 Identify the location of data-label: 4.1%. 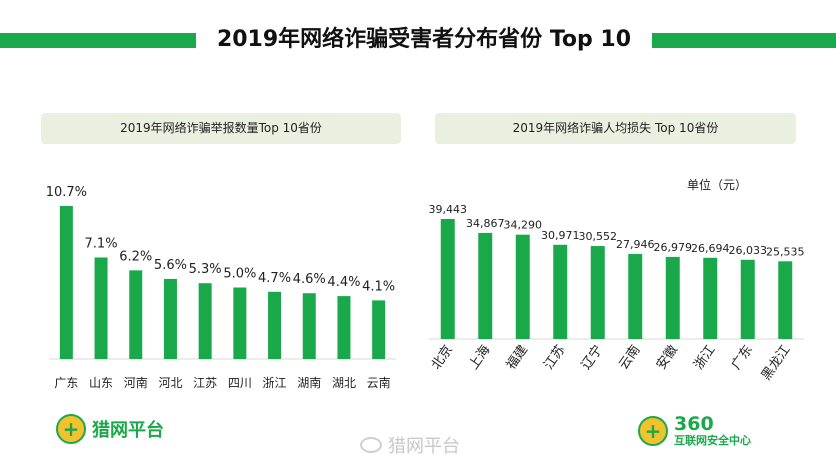
(378, 286).